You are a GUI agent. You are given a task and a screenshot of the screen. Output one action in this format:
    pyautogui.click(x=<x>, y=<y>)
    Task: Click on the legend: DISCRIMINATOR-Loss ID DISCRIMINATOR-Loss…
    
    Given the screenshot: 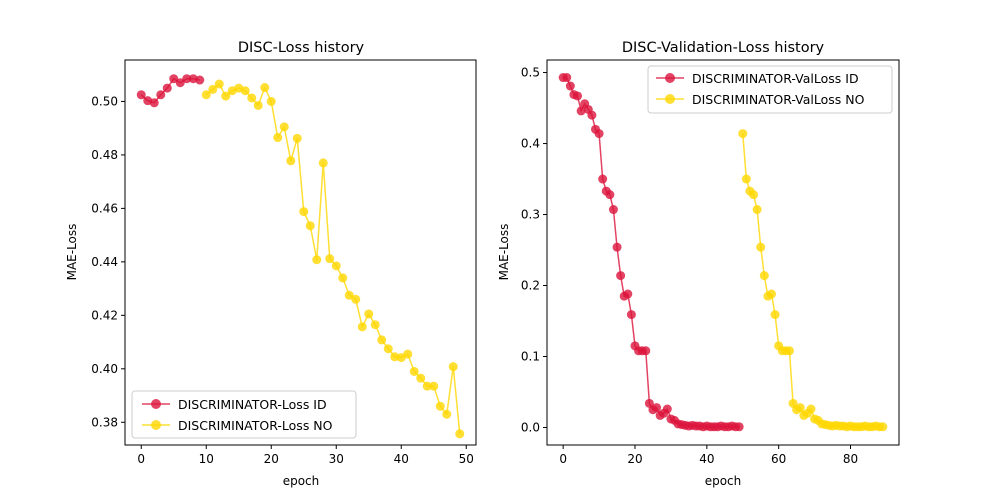 What is the action you would take?
    pyautogui.click(x=244, y=414)
    